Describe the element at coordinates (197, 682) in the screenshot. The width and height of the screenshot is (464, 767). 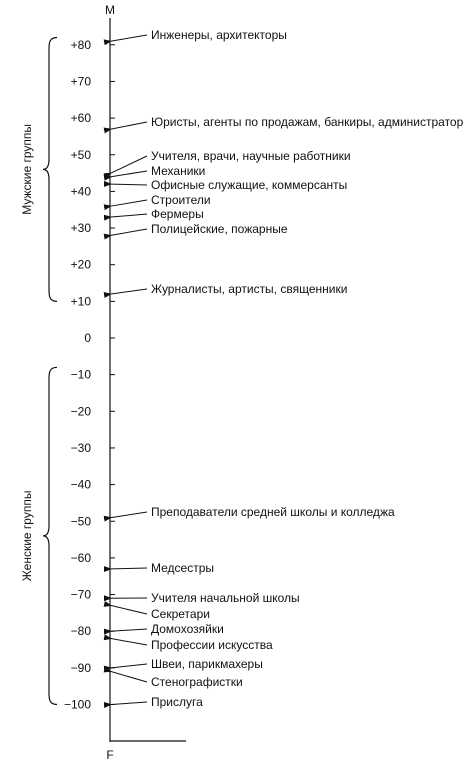
I see `occupation-label: Стенографистки` at that location.